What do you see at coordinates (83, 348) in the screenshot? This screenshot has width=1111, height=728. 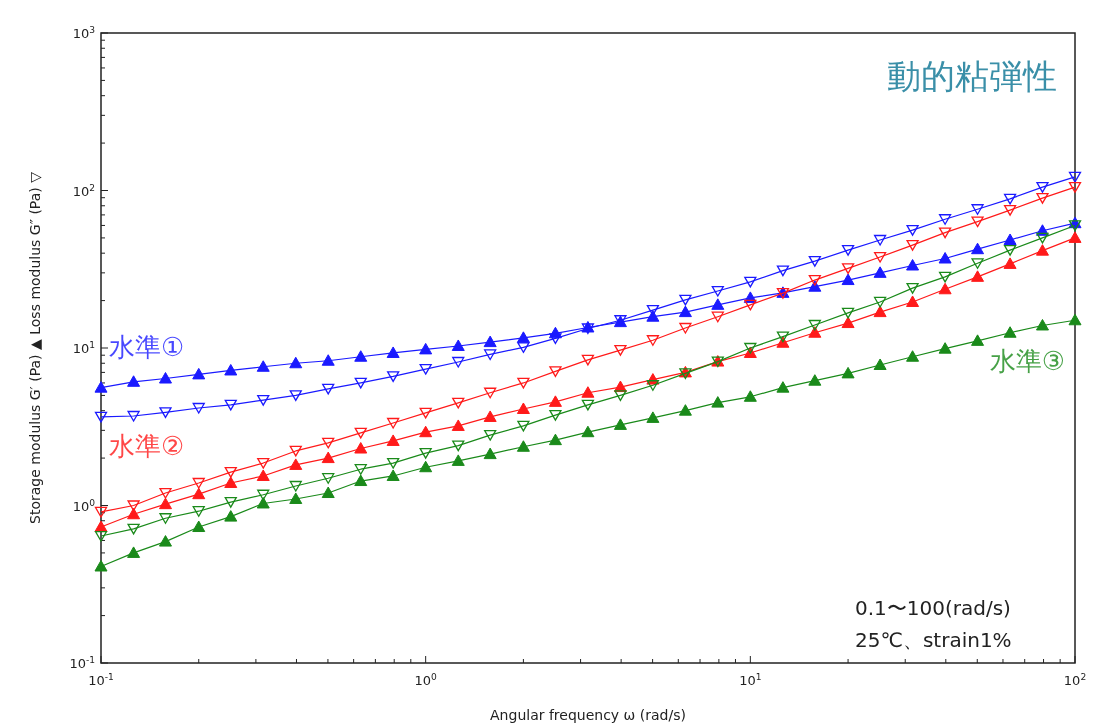 I see `y-tick-label: 10$^{1}$` at bounding box center [83, 348].